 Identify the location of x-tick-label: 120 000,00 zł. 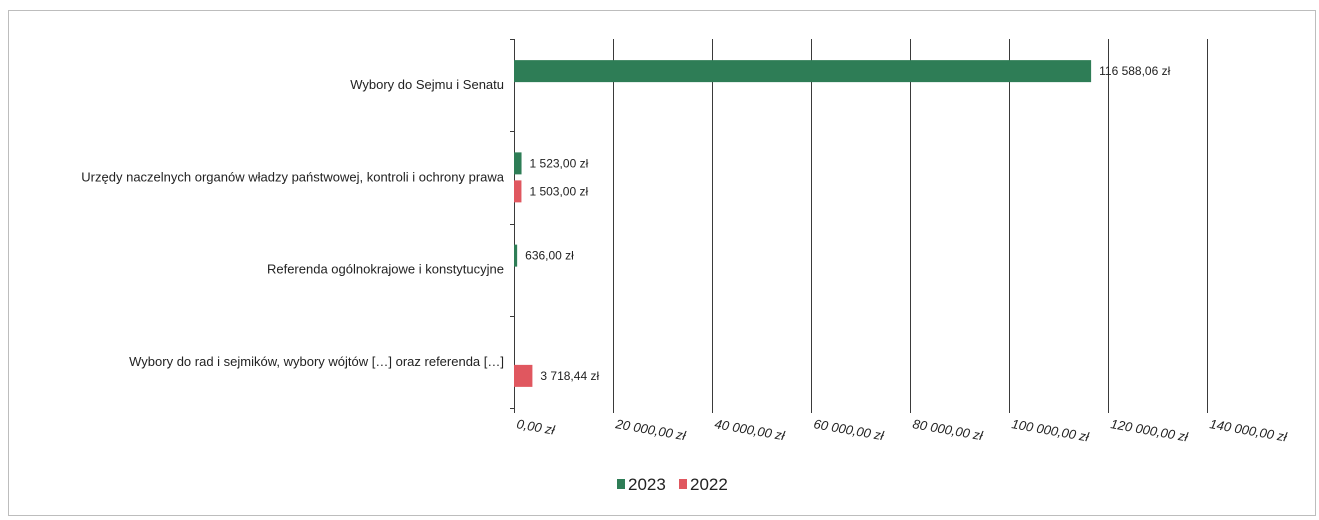
(1149, 430).